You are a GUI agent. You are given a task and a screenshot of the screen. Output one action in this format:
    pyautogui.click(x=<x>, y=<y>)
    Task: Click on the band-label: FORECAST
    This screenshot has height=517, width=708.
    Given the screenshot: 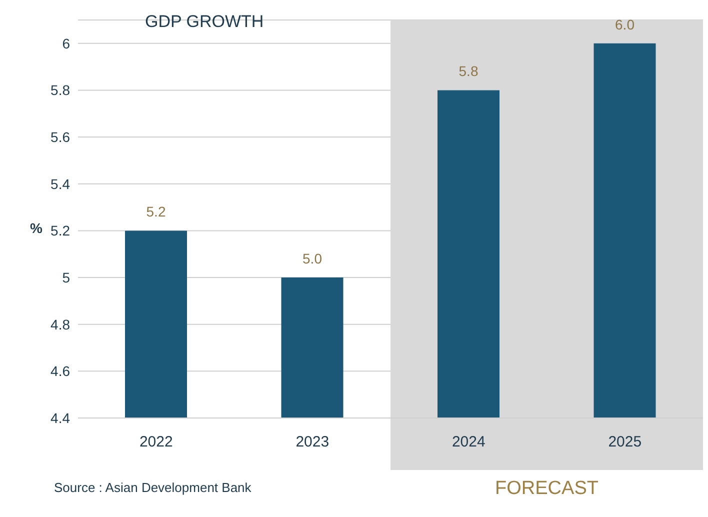 What is the action you would take?
    pyautogui.click(x=547, y=488)
    